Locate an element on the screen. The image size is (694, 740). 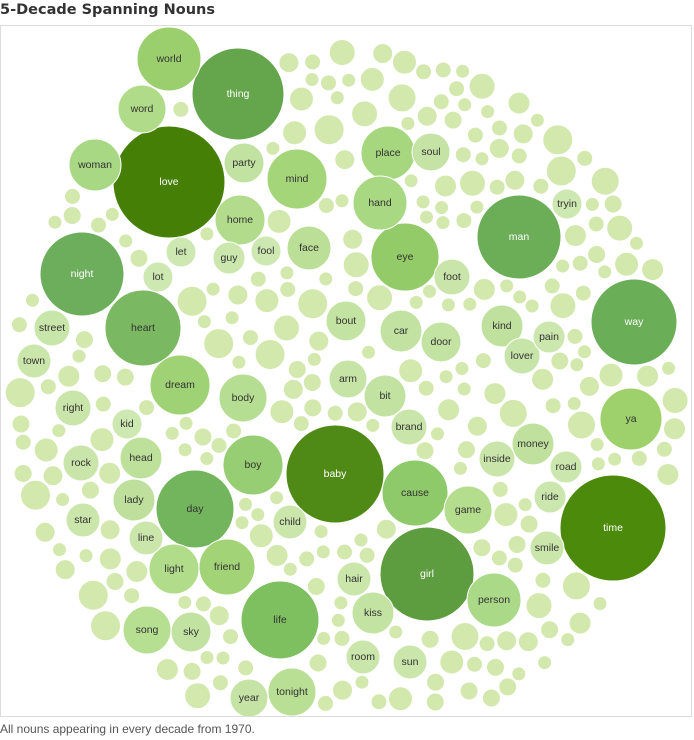
bubble-day: day is located at coordinates (195, 509).